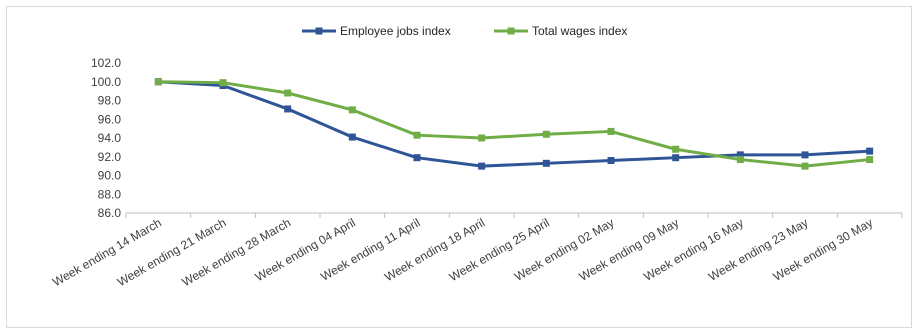 This screenshot has width=920, height=335. I want to click on legend-item: Total wages index, so click(560, 31).